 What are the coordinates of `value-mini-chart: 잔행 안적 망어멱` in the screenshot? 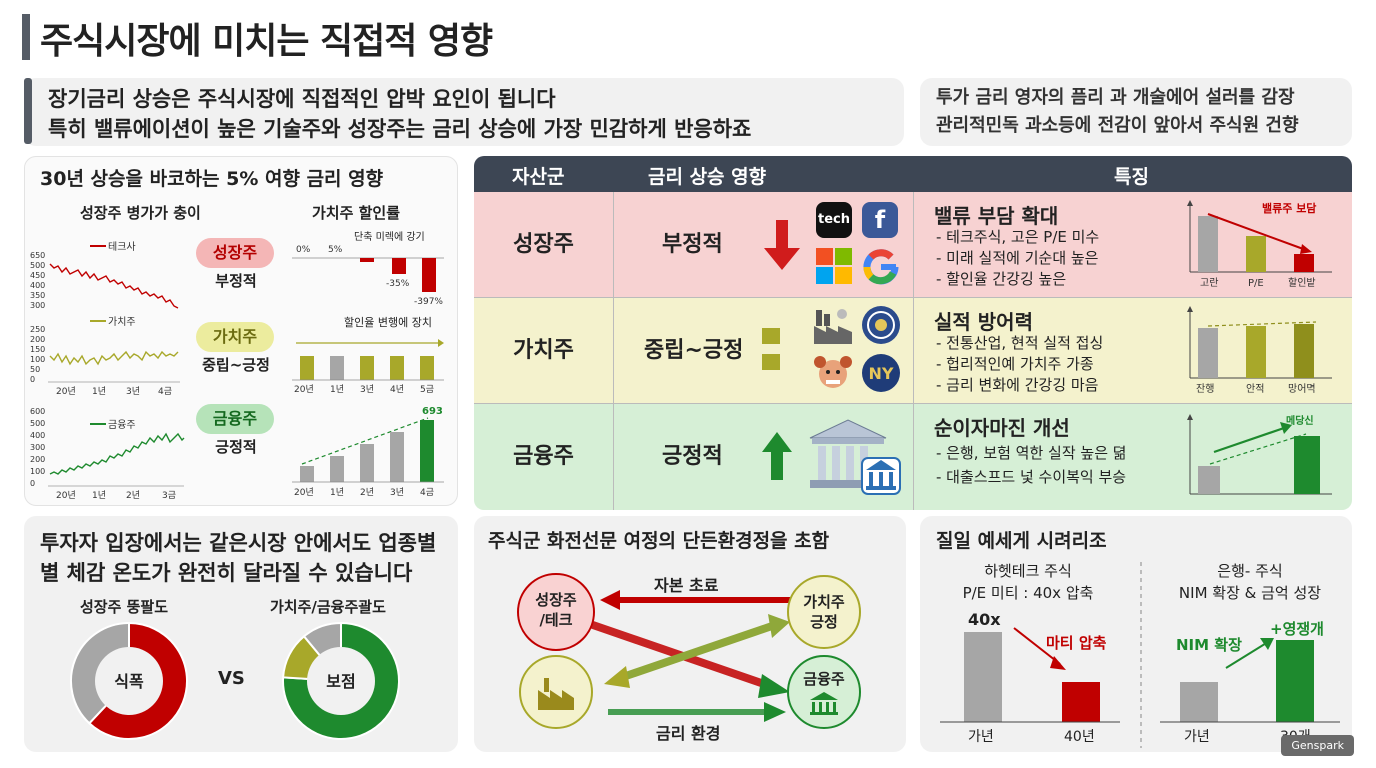 It's located at (1259, 350).